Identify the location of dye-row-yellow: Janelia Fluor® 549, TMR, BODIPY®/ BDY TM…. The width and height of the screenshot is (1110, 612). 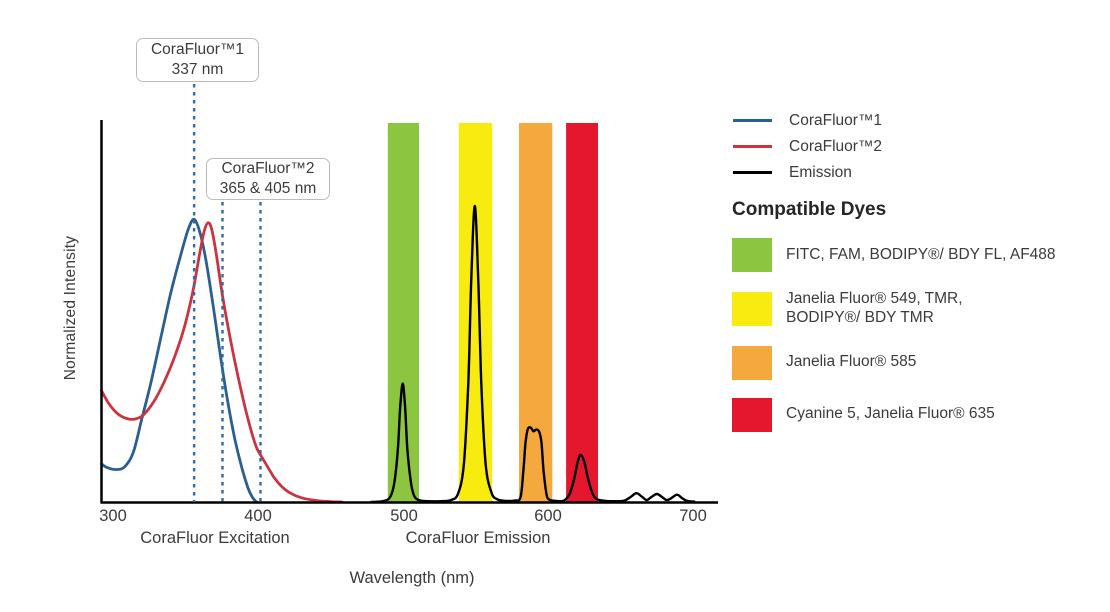
(894, 309).